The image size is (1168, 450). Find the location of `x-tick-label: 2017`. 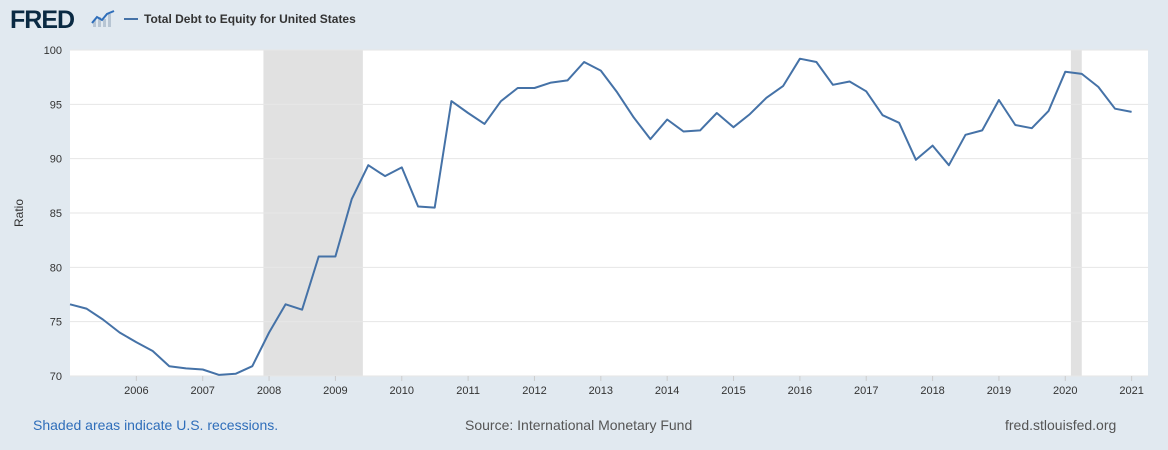

x-tick-label: 2017 is located at coordinates (866, 391).